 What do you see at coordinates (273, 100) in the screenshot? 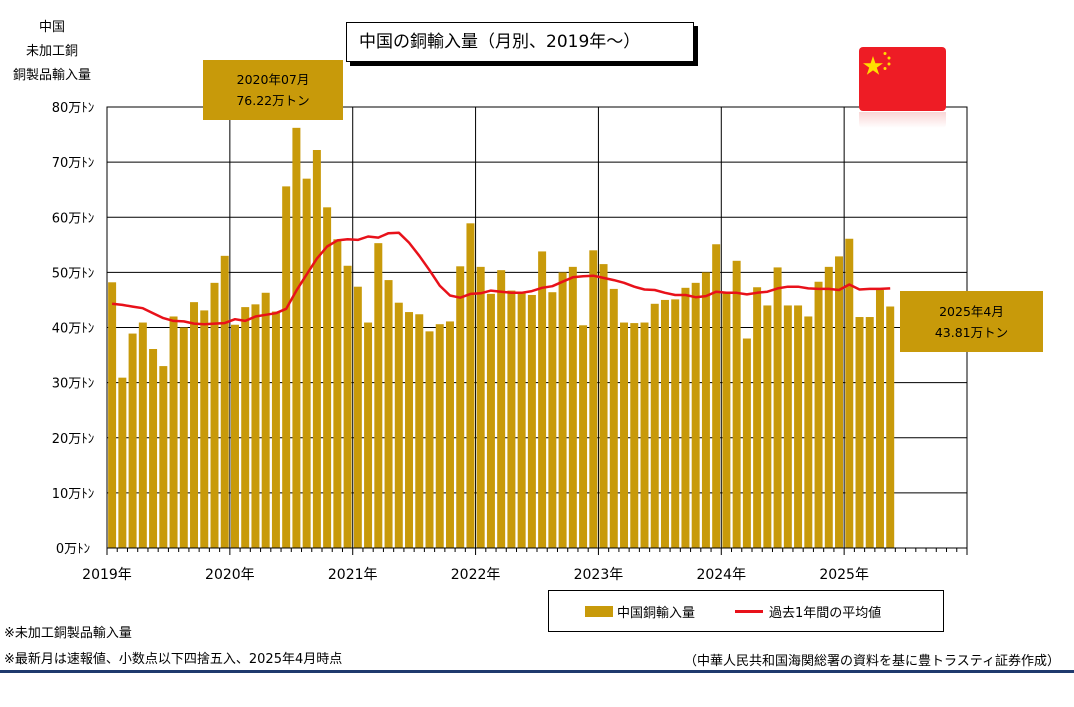
I see `peak-callout-value: 76.22万トン` at bounding box center [273, 100].